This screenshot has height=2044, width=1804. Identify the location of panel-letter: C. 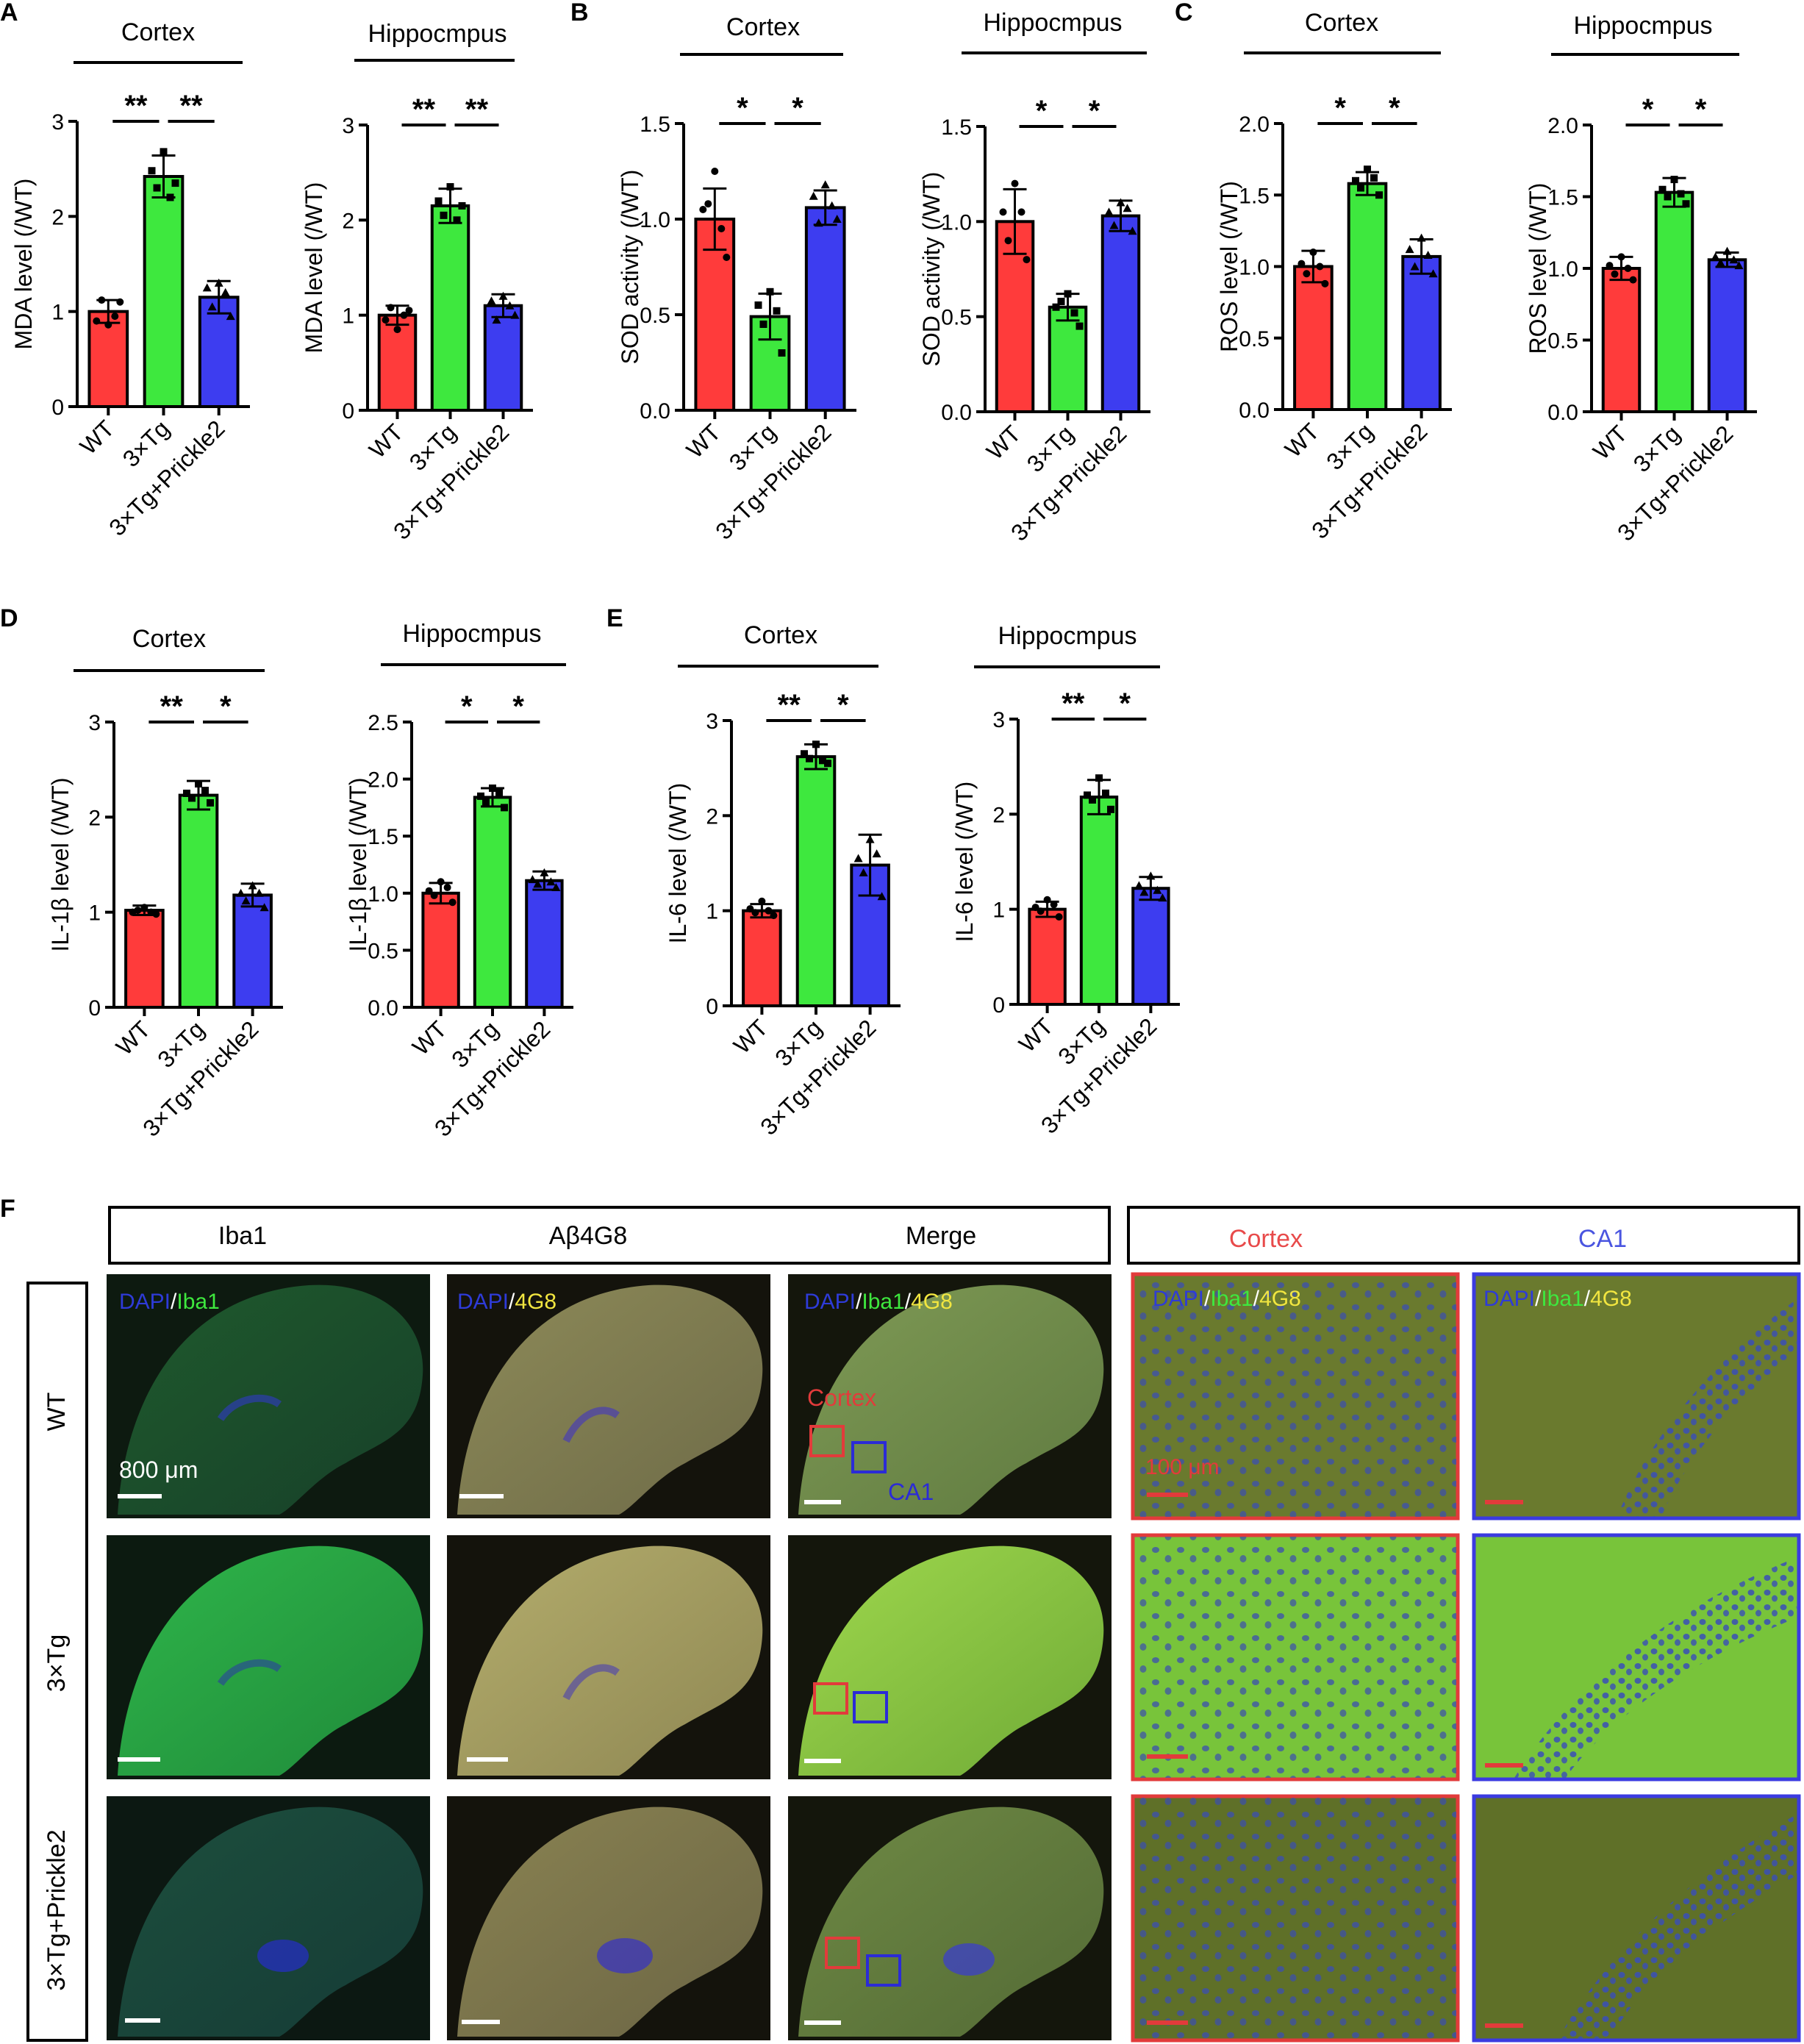
(1184, 13).